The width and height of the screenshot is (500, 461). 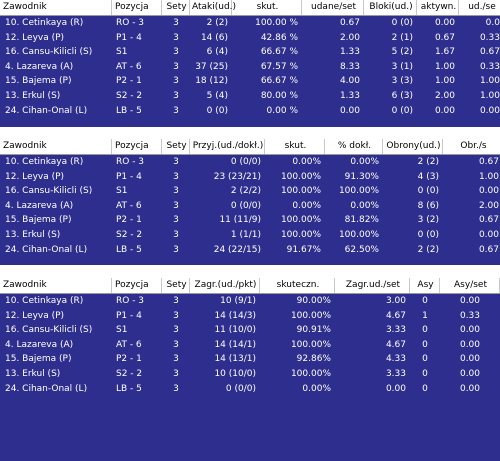 What do you see at coordinates (489, 66) in the screenshot?
I see `cell-blocks-per-set: 0.33` at bounding box center [489, 66].